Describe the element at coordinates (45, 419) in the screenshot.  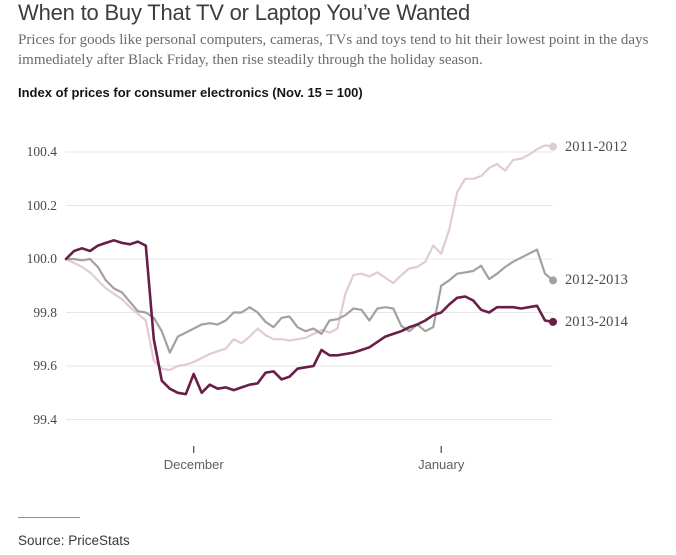
I see `y-axis-tick-label: 99.4` at that location.